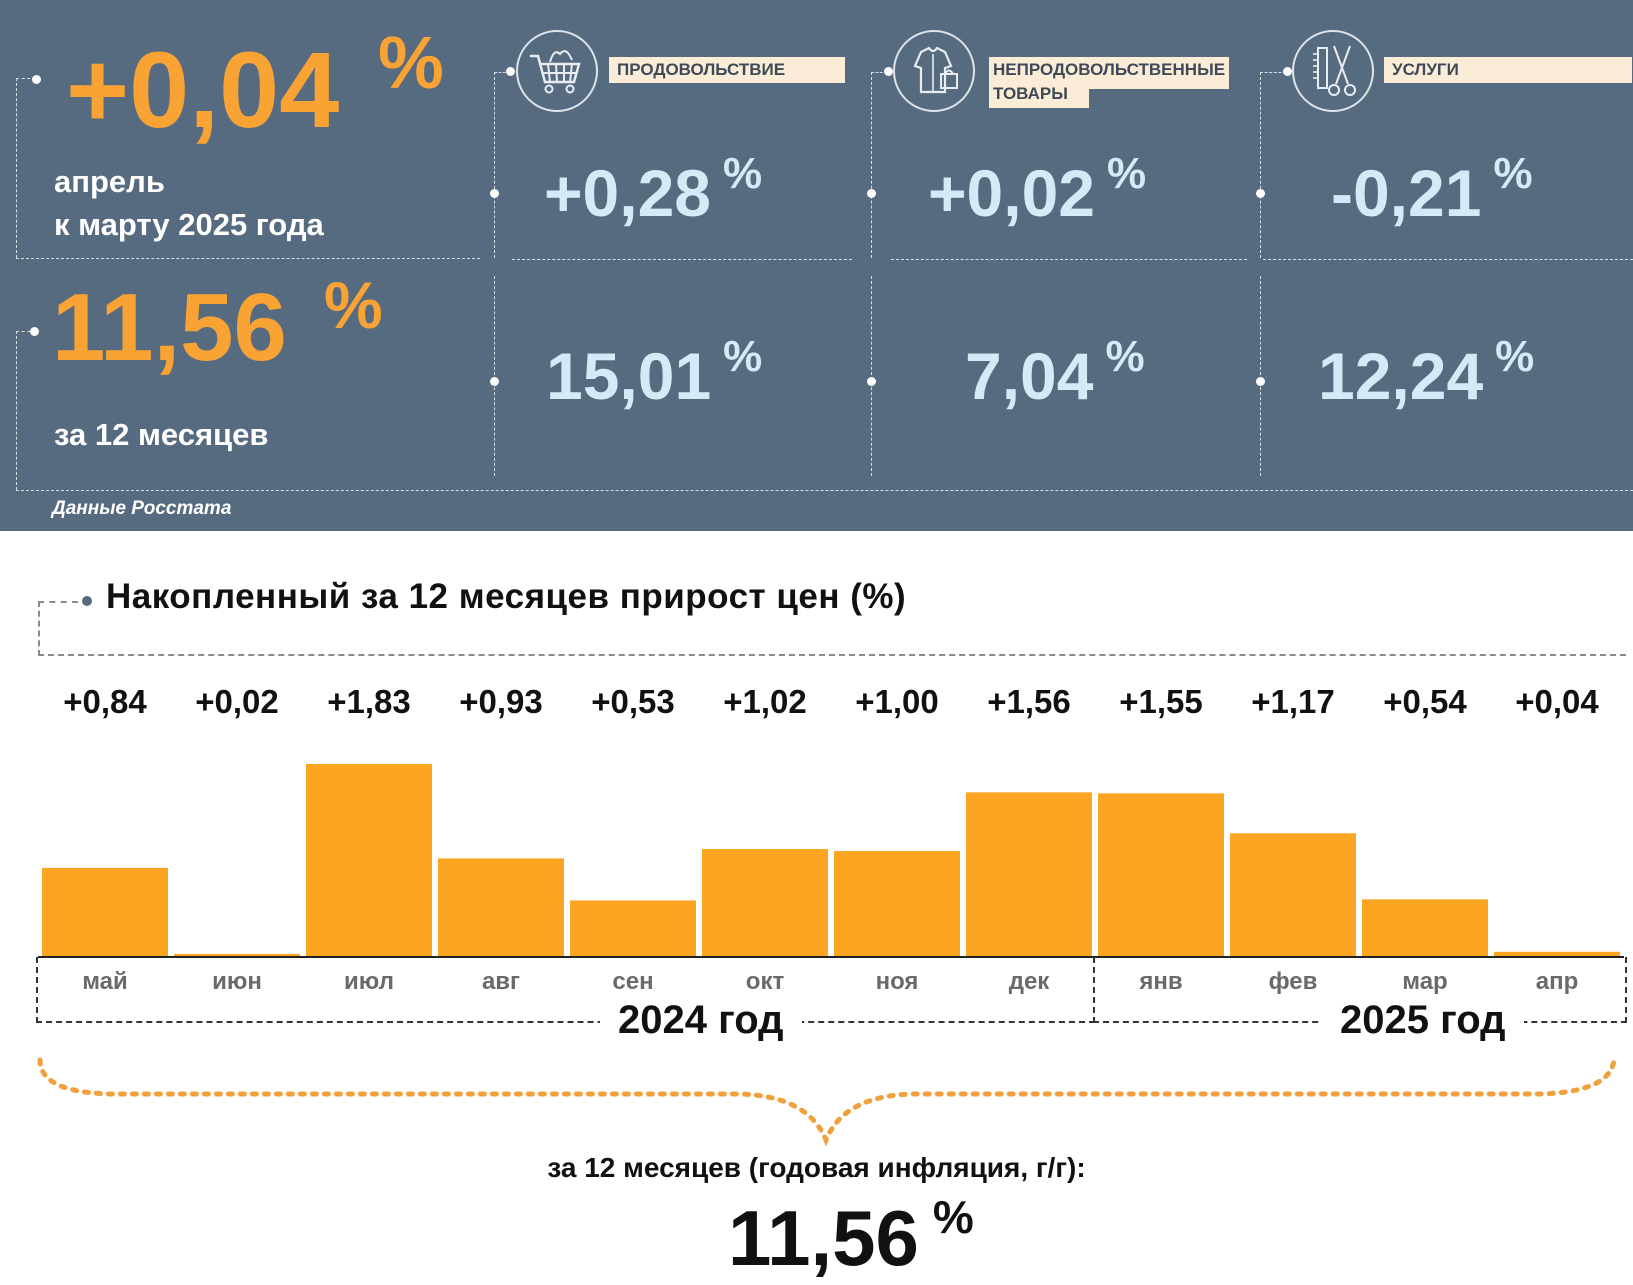  What do you see at coordinates (832, 655) in the screenshot?
I see `title-underline` at bounding box center [832, 655].